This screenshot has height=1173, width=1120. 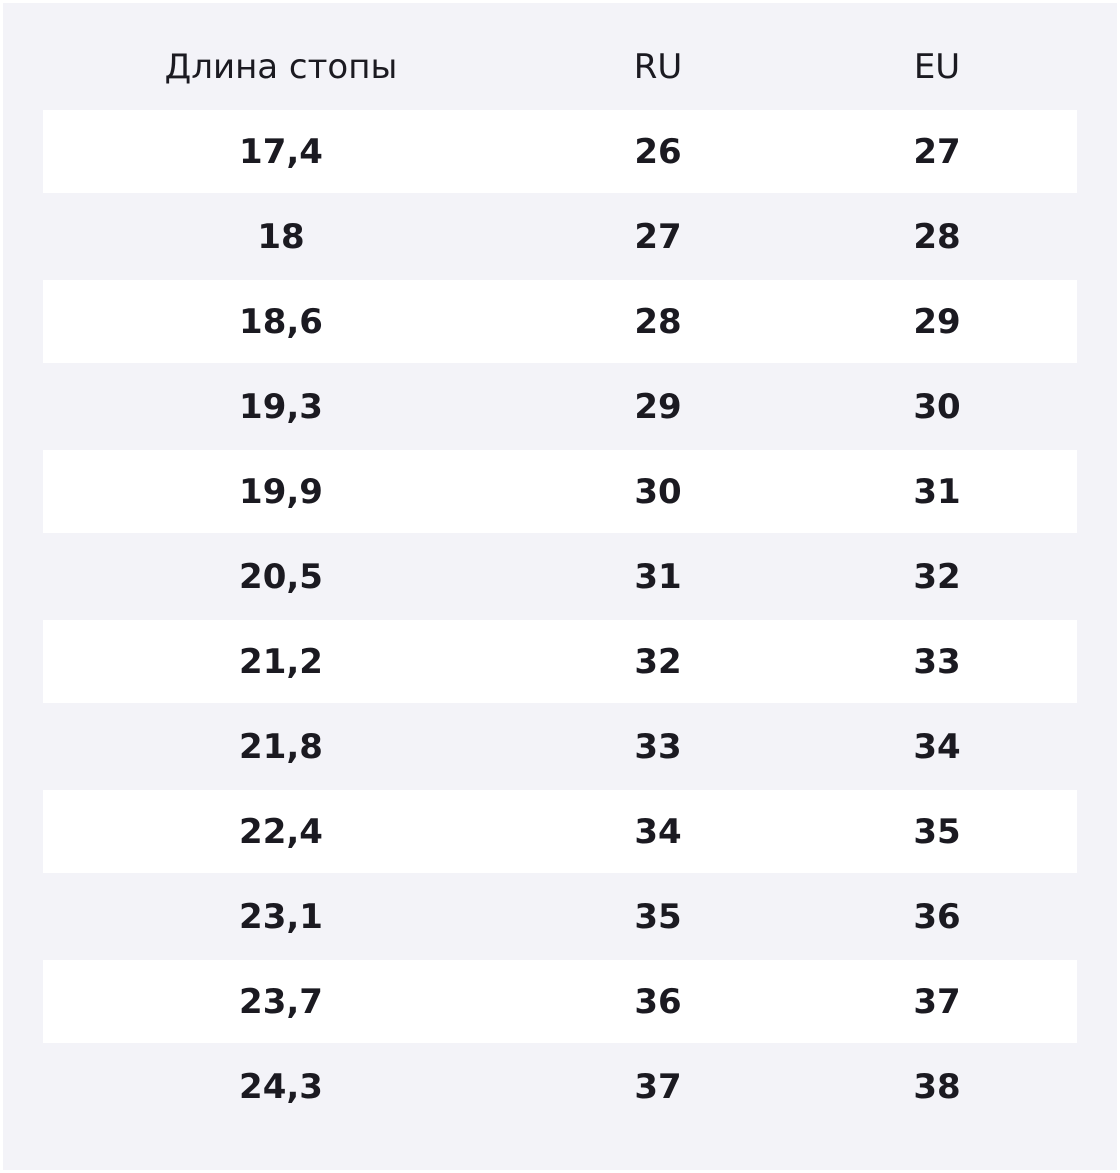 I want to click on table-cell: 21,2, so click(x=281, y=662).